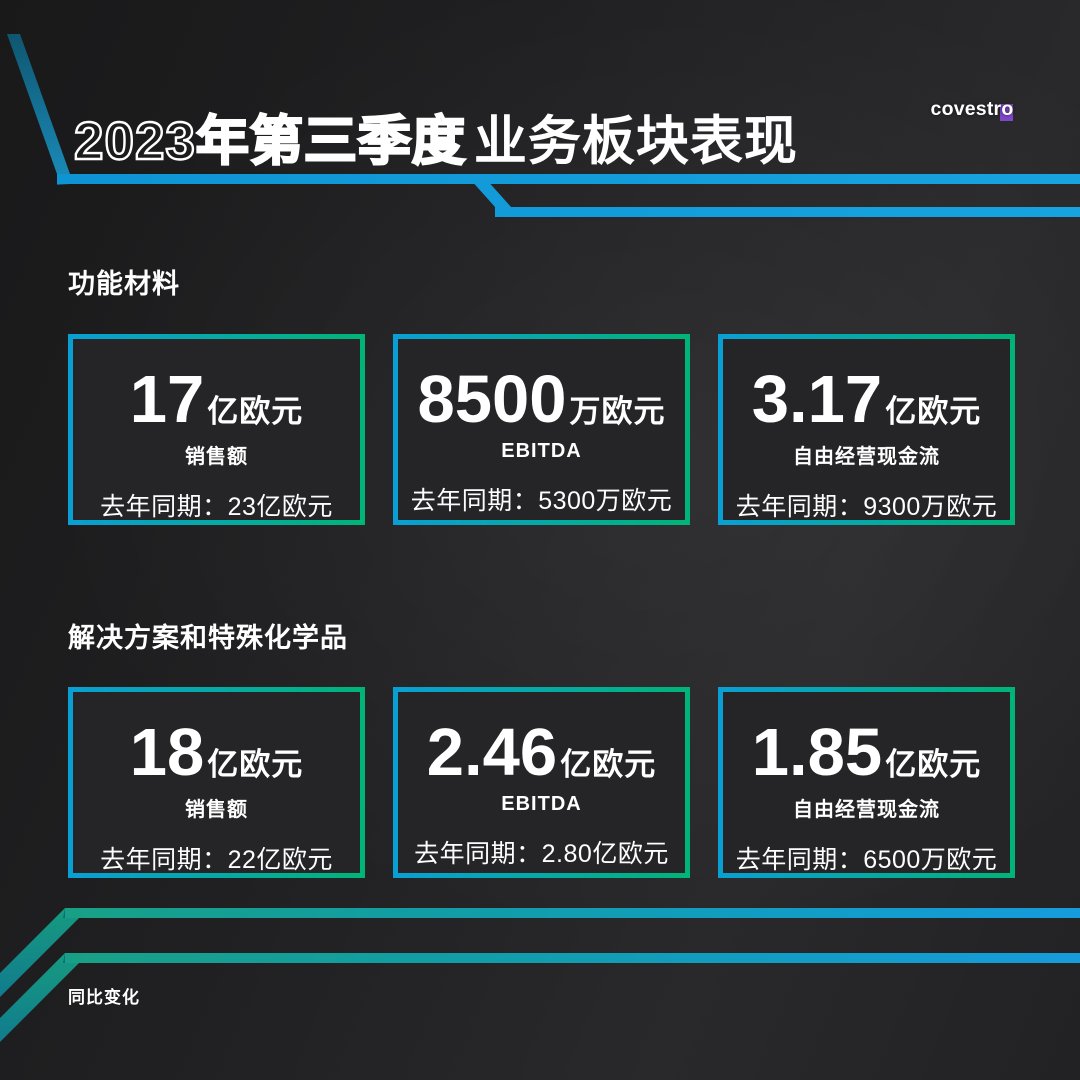 The height and width of the screenshot is (1080, 1080). I want to click on kpi-value: 2.46, so click(492, 752).